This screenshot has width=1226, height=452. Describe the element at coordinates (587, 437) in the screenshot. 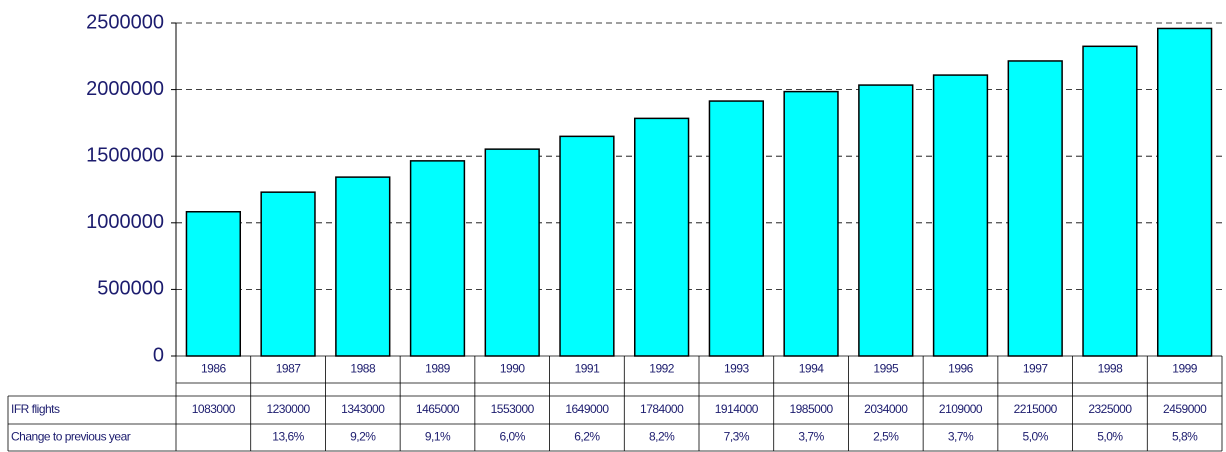

I see `table-change: 6,2%` at that location.